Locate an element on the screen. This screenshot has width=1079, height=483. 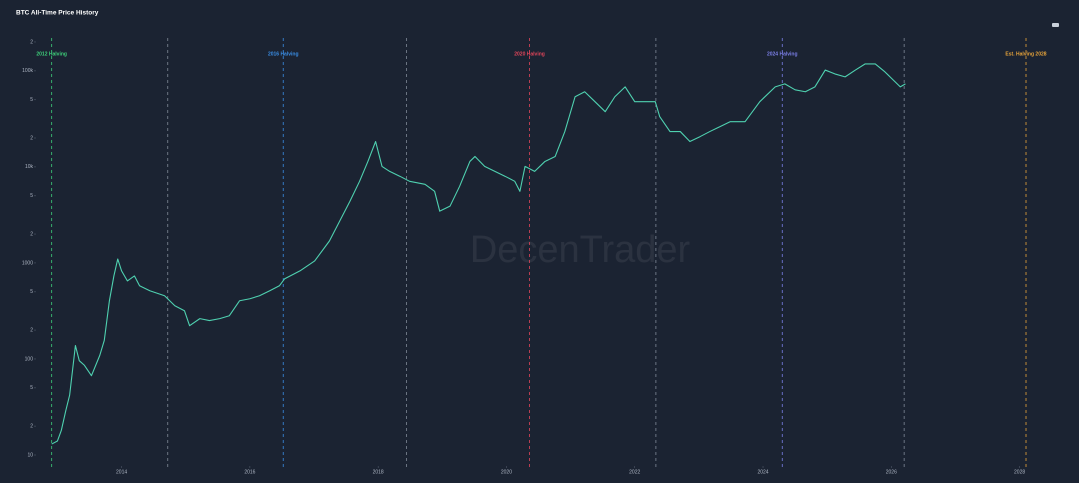
menu-icon is located at coordinates (1055, 25).